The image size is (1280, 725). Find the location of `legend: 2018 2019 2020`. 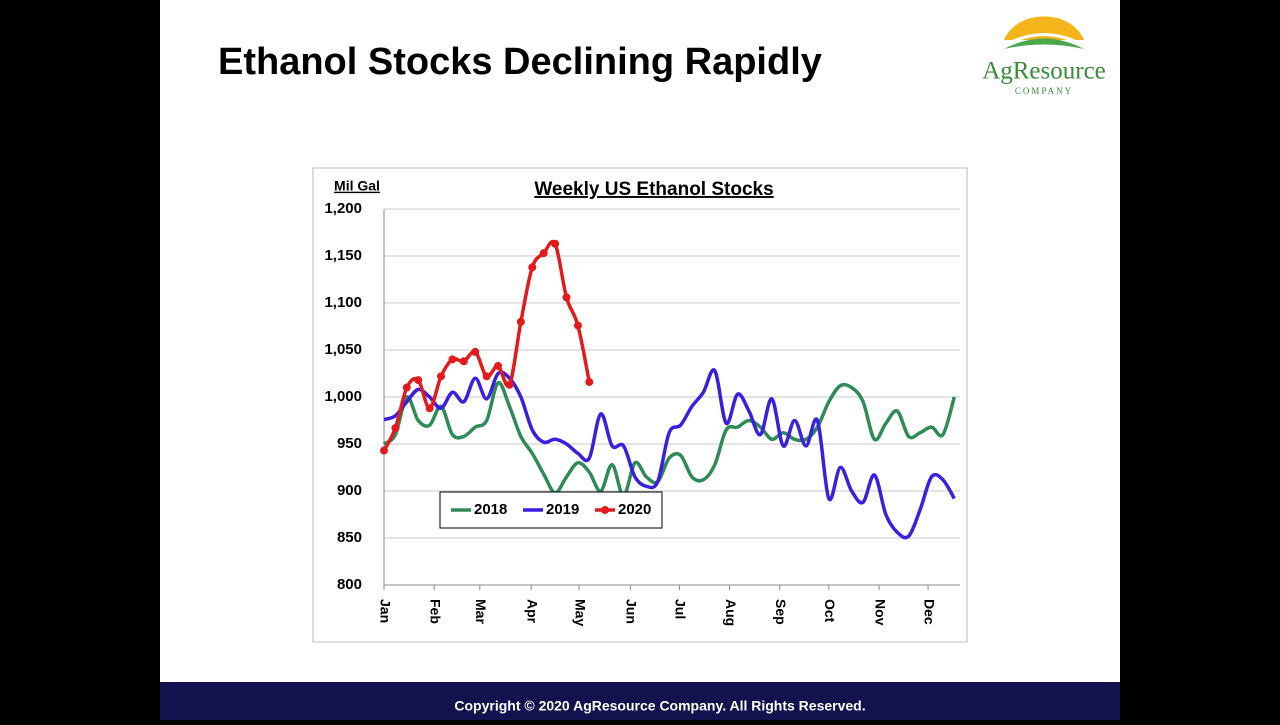

legend: 2018 2019 2020 is located at coordinates (551, 510).